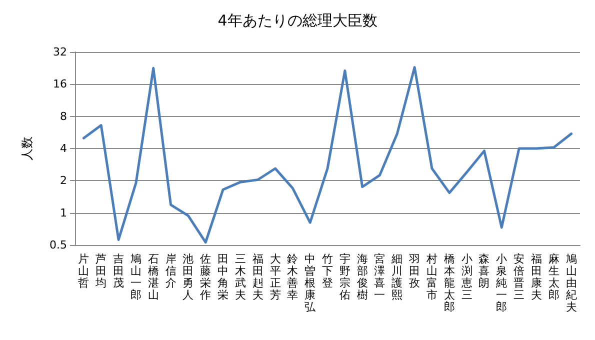  Describe the element at coordinates (258, 277) in the screenshot. I see `x-tick-label: 福田赳夫` at that location.